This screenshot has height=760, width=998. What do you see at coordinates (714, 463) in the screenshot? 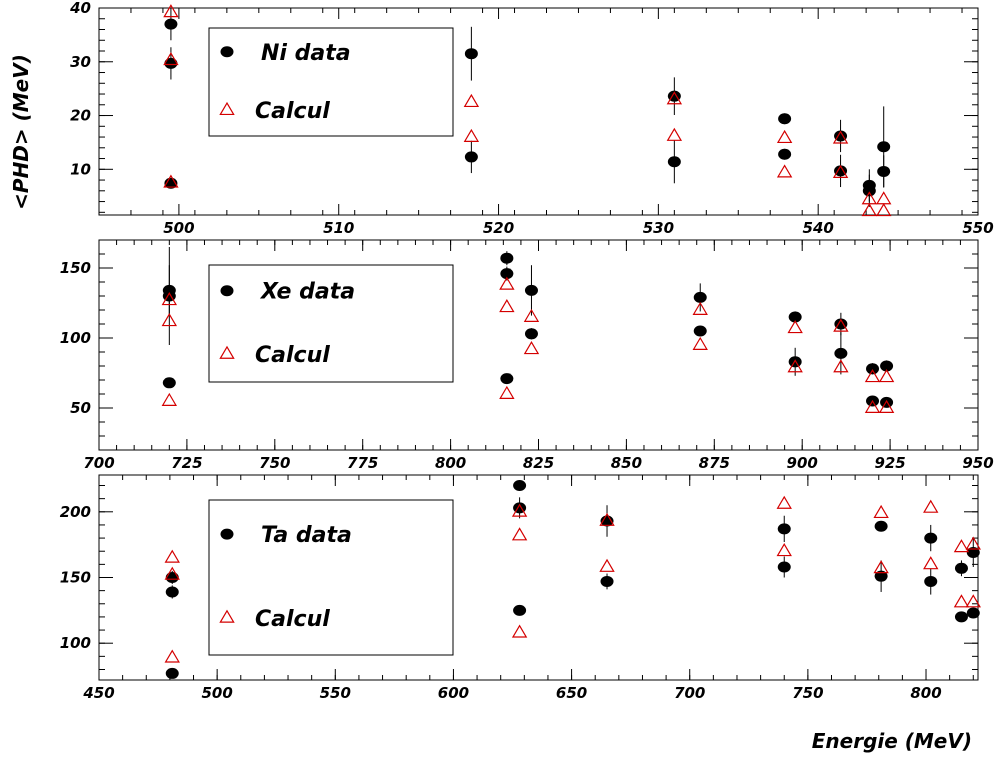
I see `x-tick-label: 875` at bounding box center [714, 463].